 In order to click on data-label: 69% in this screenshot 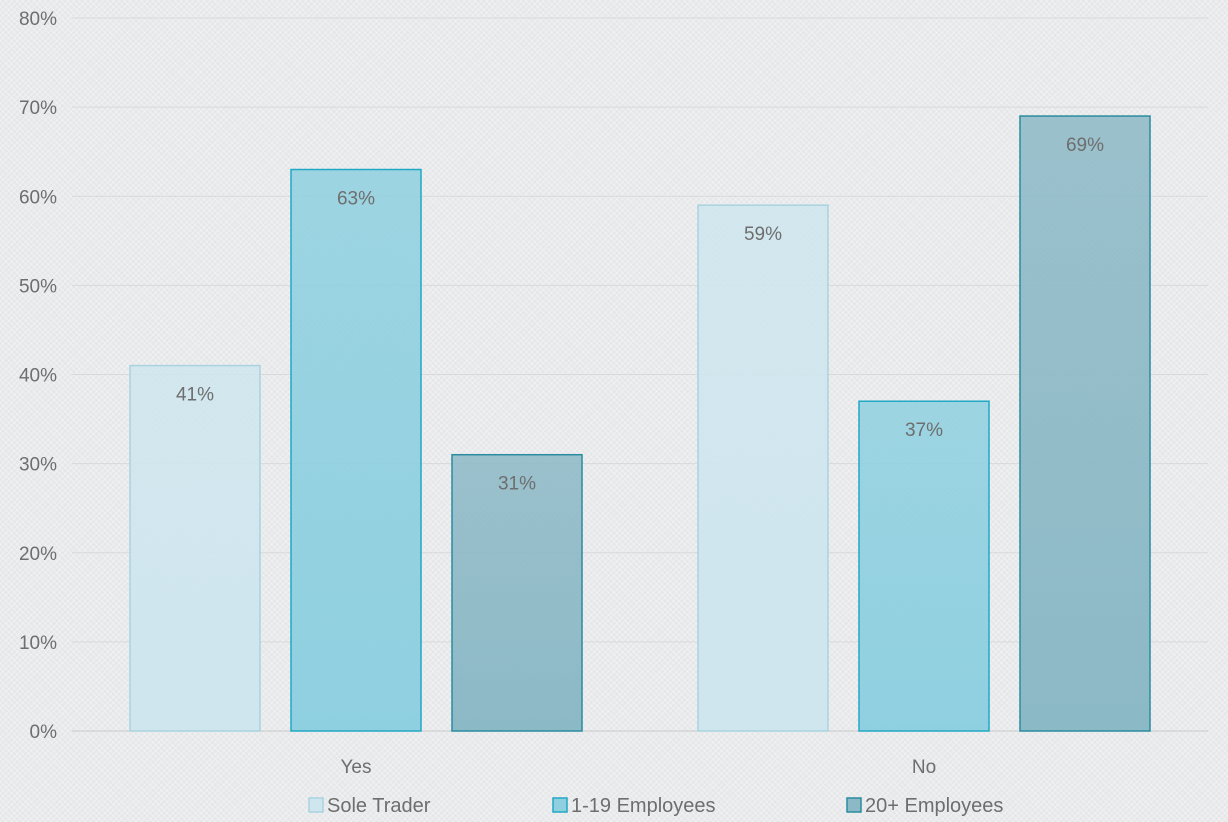, I will do `click(1085, 145)`.